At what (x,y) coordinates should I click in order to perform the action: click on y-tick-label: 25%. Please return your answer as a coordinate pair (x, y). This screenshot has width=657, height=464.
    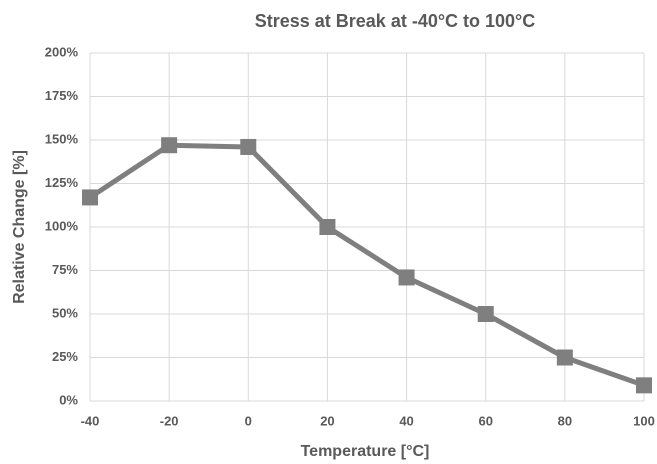
    Looking at the image, I should click on (65, 356).